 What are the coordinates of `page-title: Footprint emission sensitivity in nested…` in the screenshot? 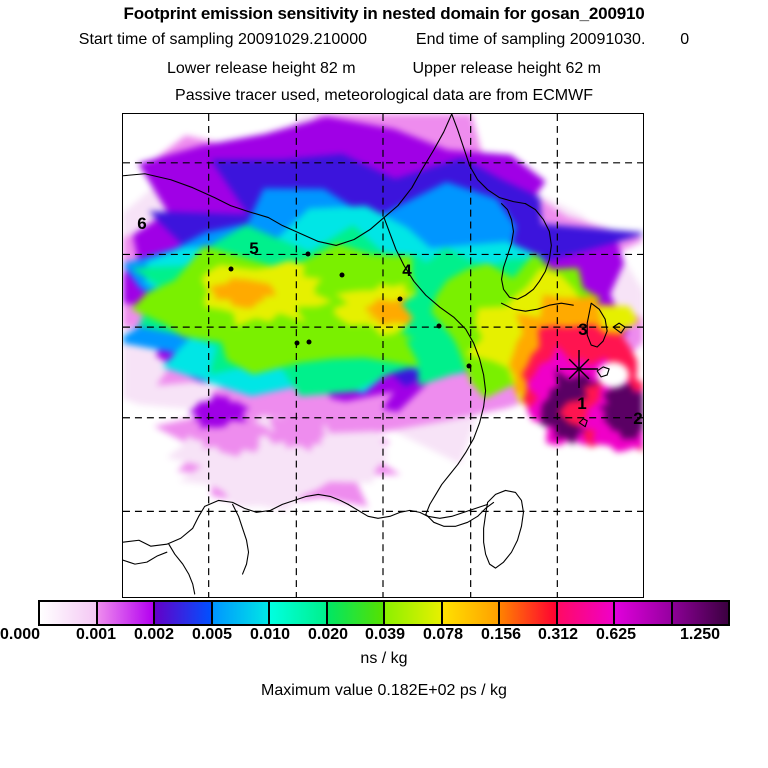 It's located at (384, 13).